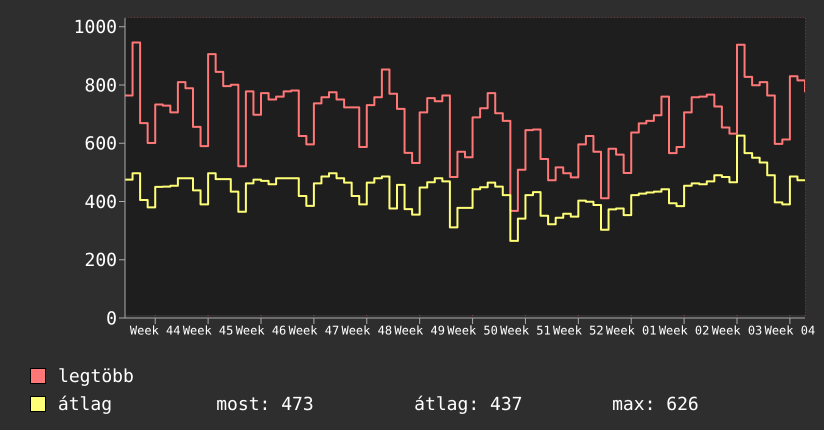 The height and width of the screenshot is (430, 824). Describe the element at coordinates (100, 144) in the screenshot. I see `y-tick-label: 600` at that location.